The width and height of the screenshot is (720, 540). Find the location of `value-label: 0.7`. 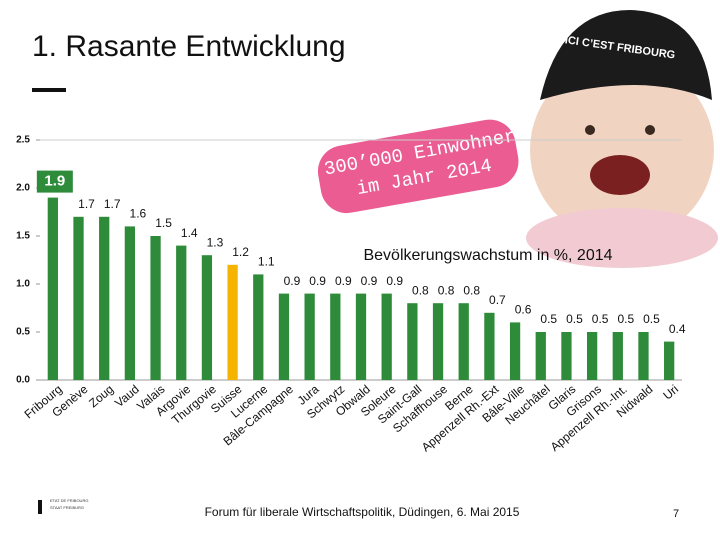

value-label: 0.7 is located at coordinates (497, 300).